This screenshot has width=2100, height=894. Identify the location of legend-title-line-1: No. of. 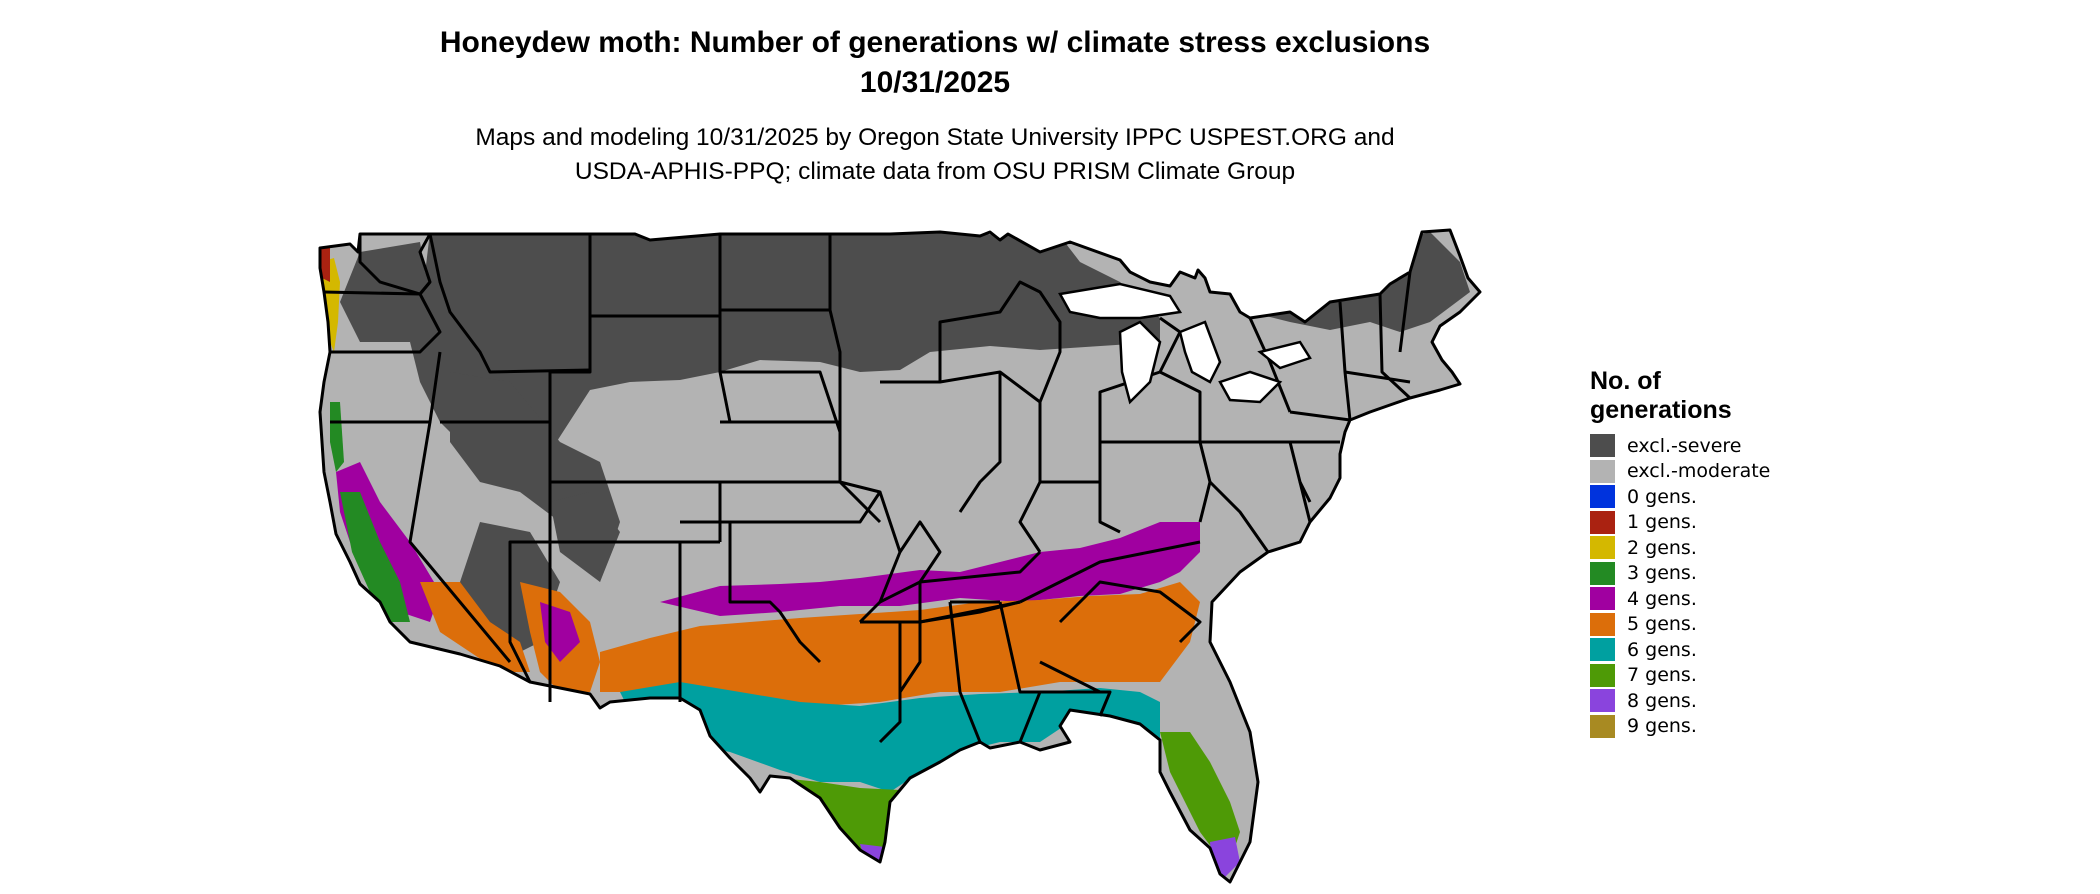
(1625, 381).